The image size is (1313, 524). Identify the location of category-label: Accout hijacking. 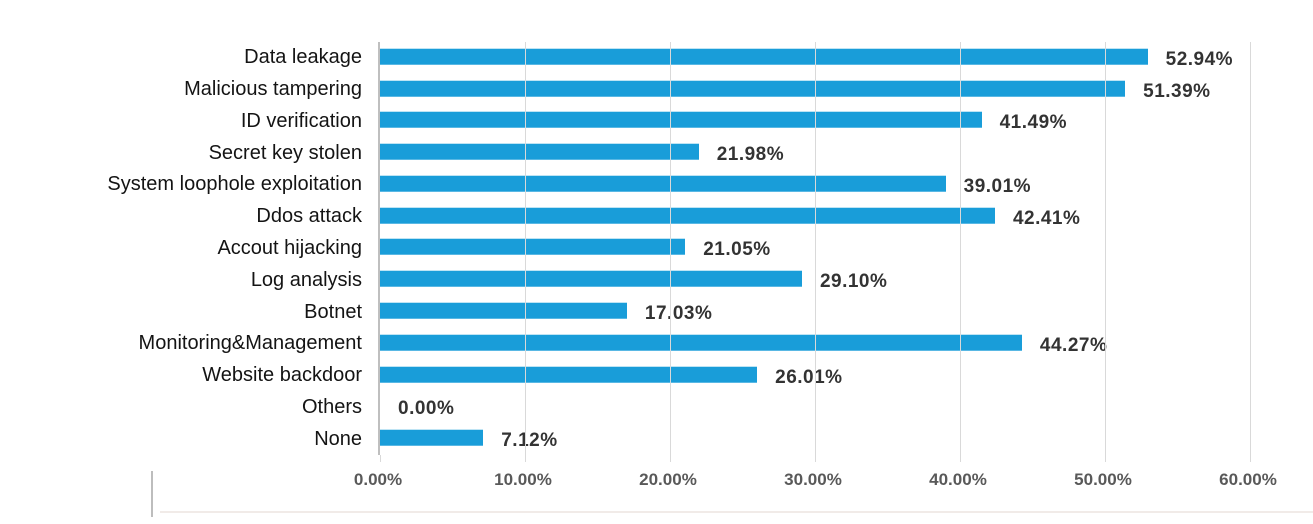
(289, 247).